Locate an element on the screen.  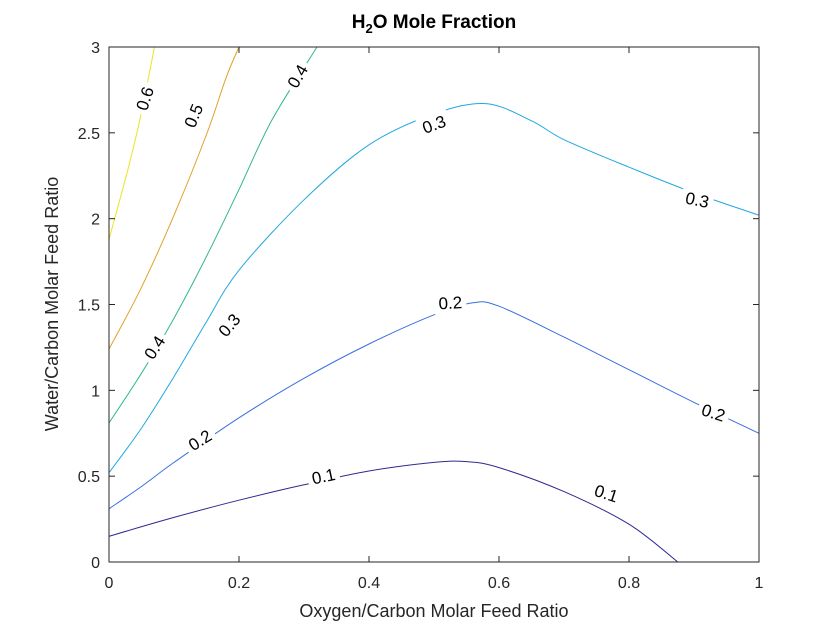
x-tick-label: 0.2 is located at coordinates (239, 583).